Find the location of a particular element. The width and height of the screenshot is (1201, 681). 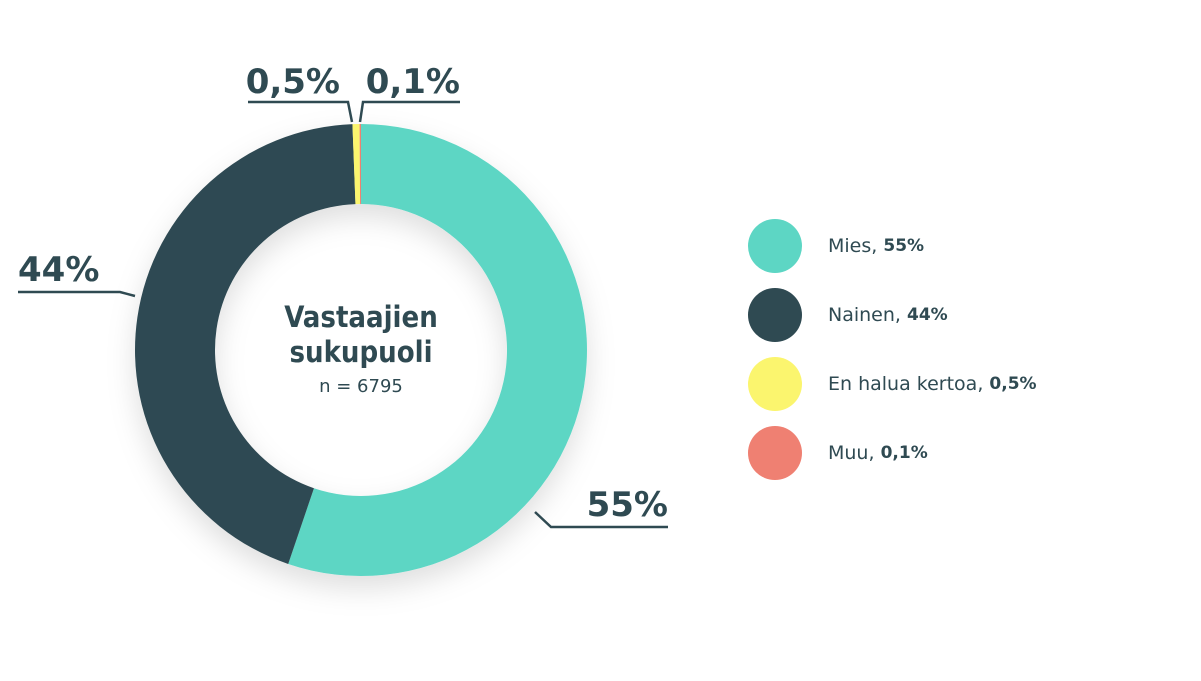

slice-label: 0,1% is located at coordinates (413, 82).